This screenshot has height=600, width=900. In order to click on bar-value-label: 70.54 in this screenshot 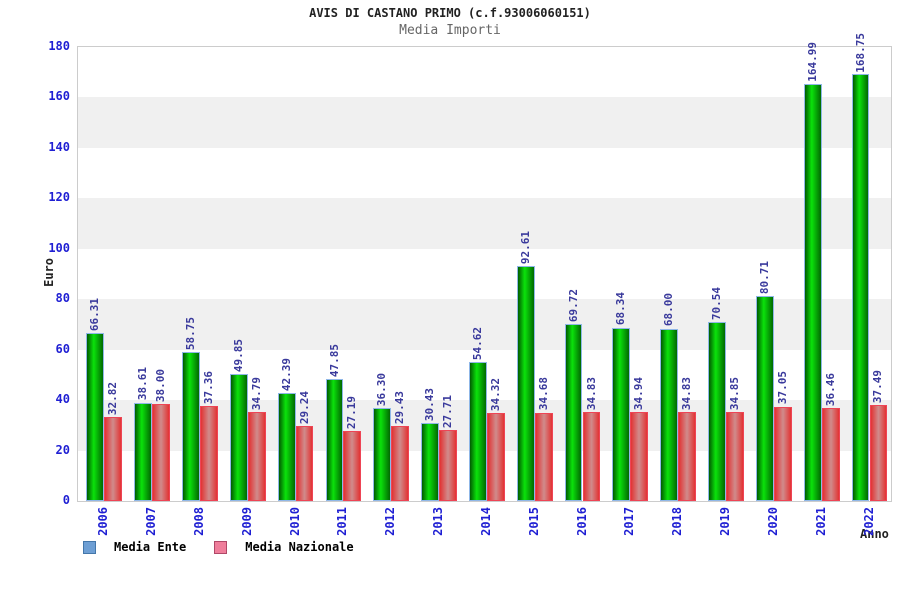, I will do `click(716, 303)`.